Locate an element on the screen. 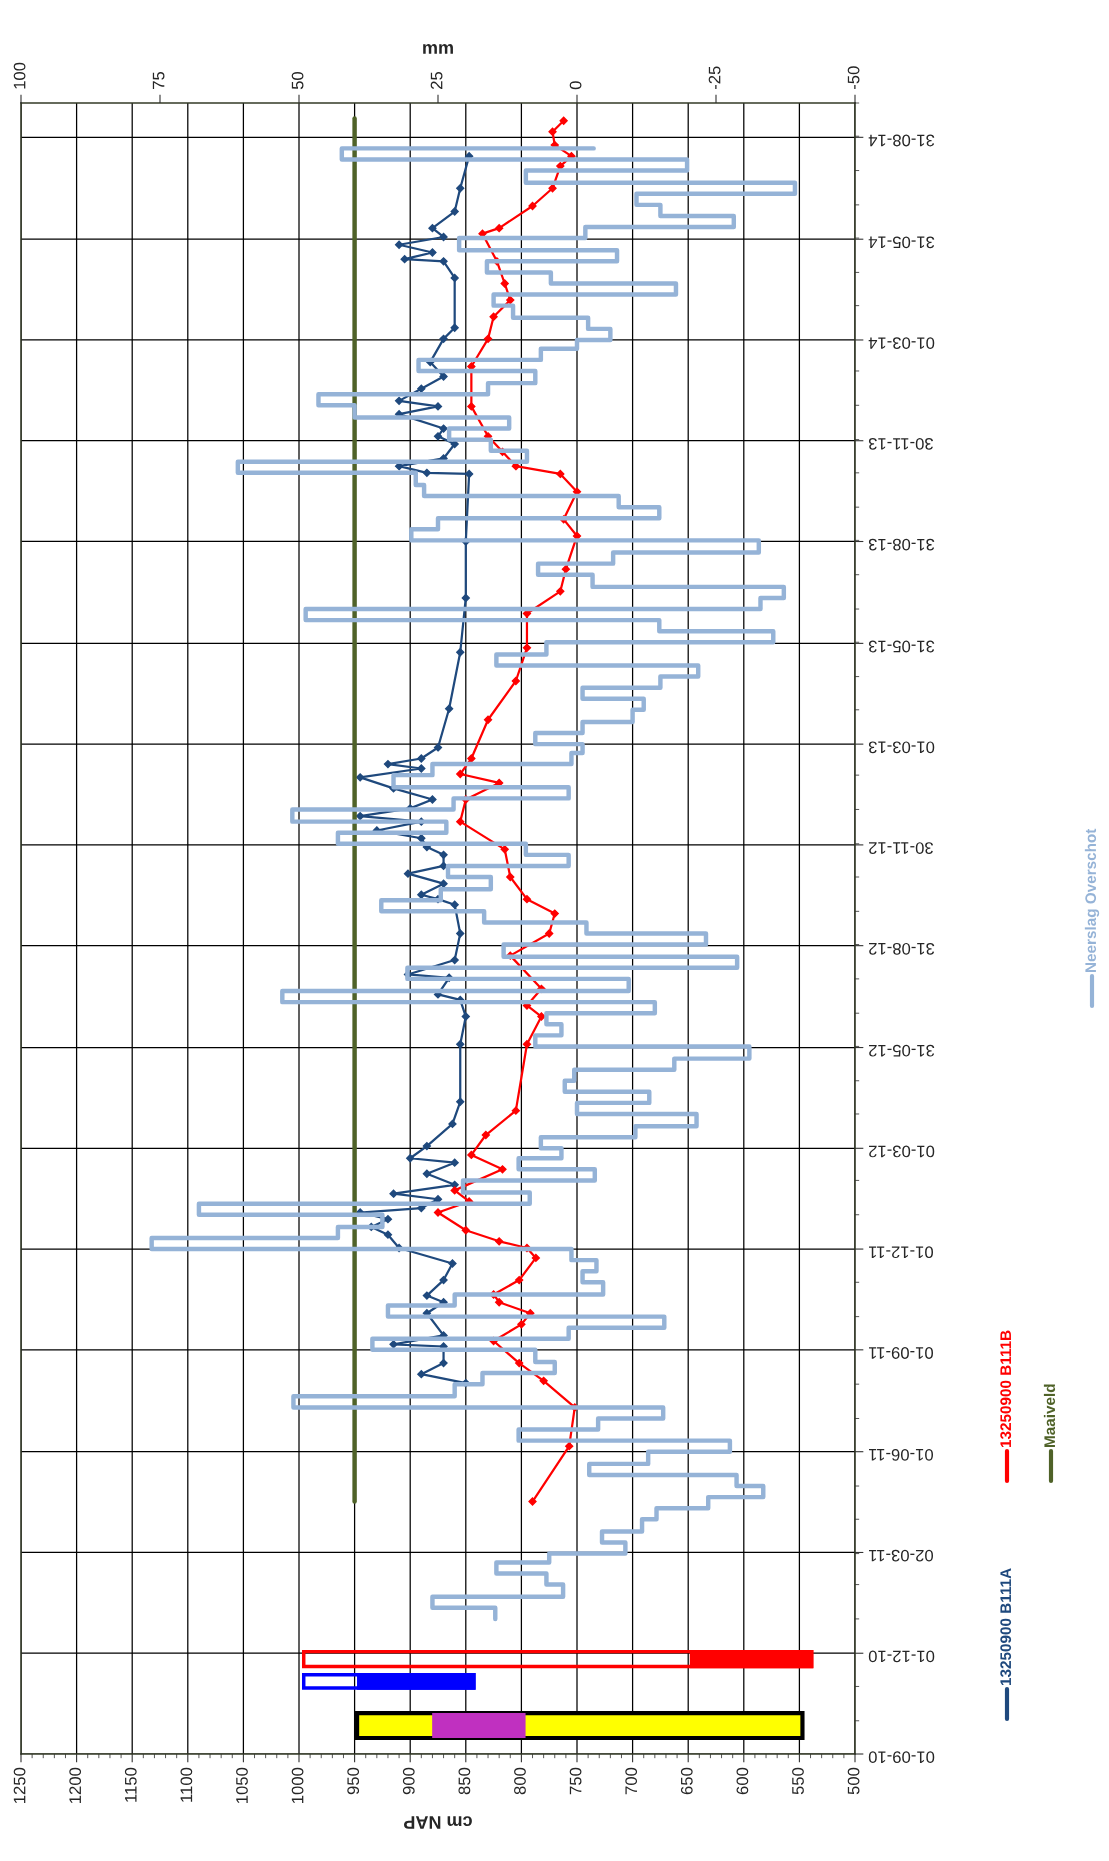 The width and height of the screenshot is (1109, 1861). text: 13250900 B111A is located at coordinates (1006, 1627).